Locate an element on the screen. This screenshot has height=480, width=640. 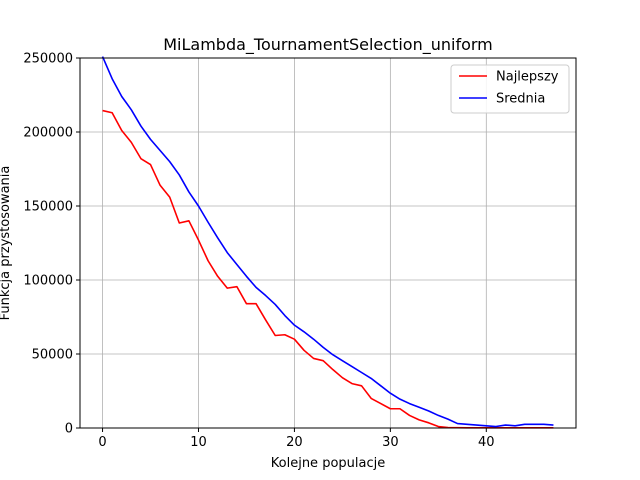
y-tick-label: 50000 is located at coordinates (52, 355).